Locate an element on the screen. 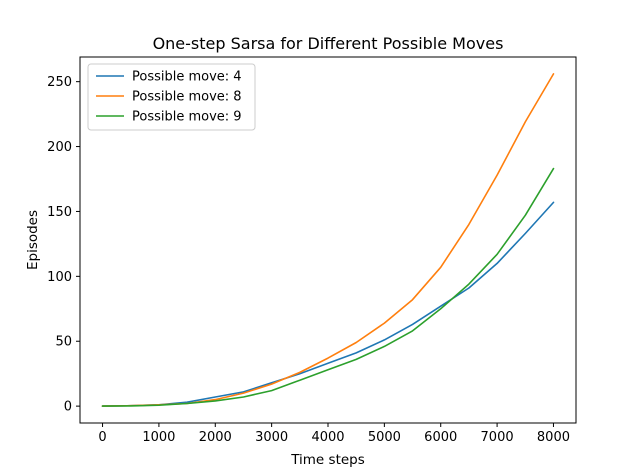 Image resolution: width=640 pixels, height=476 pixels. x-tick-label: 3000 is located at coordinates (271, 437).